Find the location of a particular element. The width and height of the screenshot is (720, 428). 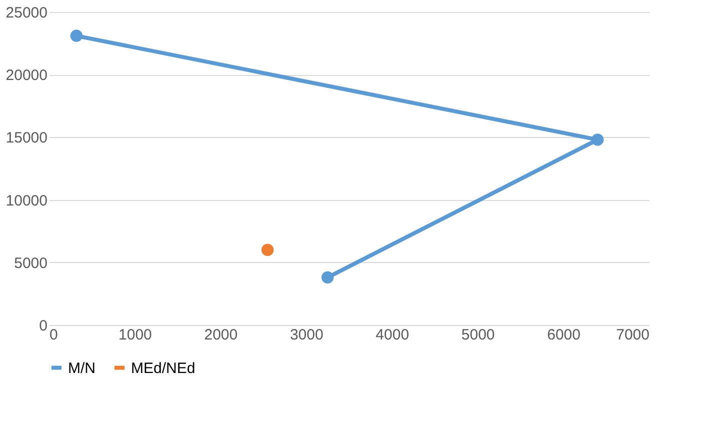

legend-label: M/N is located at coordinates (82, 368).